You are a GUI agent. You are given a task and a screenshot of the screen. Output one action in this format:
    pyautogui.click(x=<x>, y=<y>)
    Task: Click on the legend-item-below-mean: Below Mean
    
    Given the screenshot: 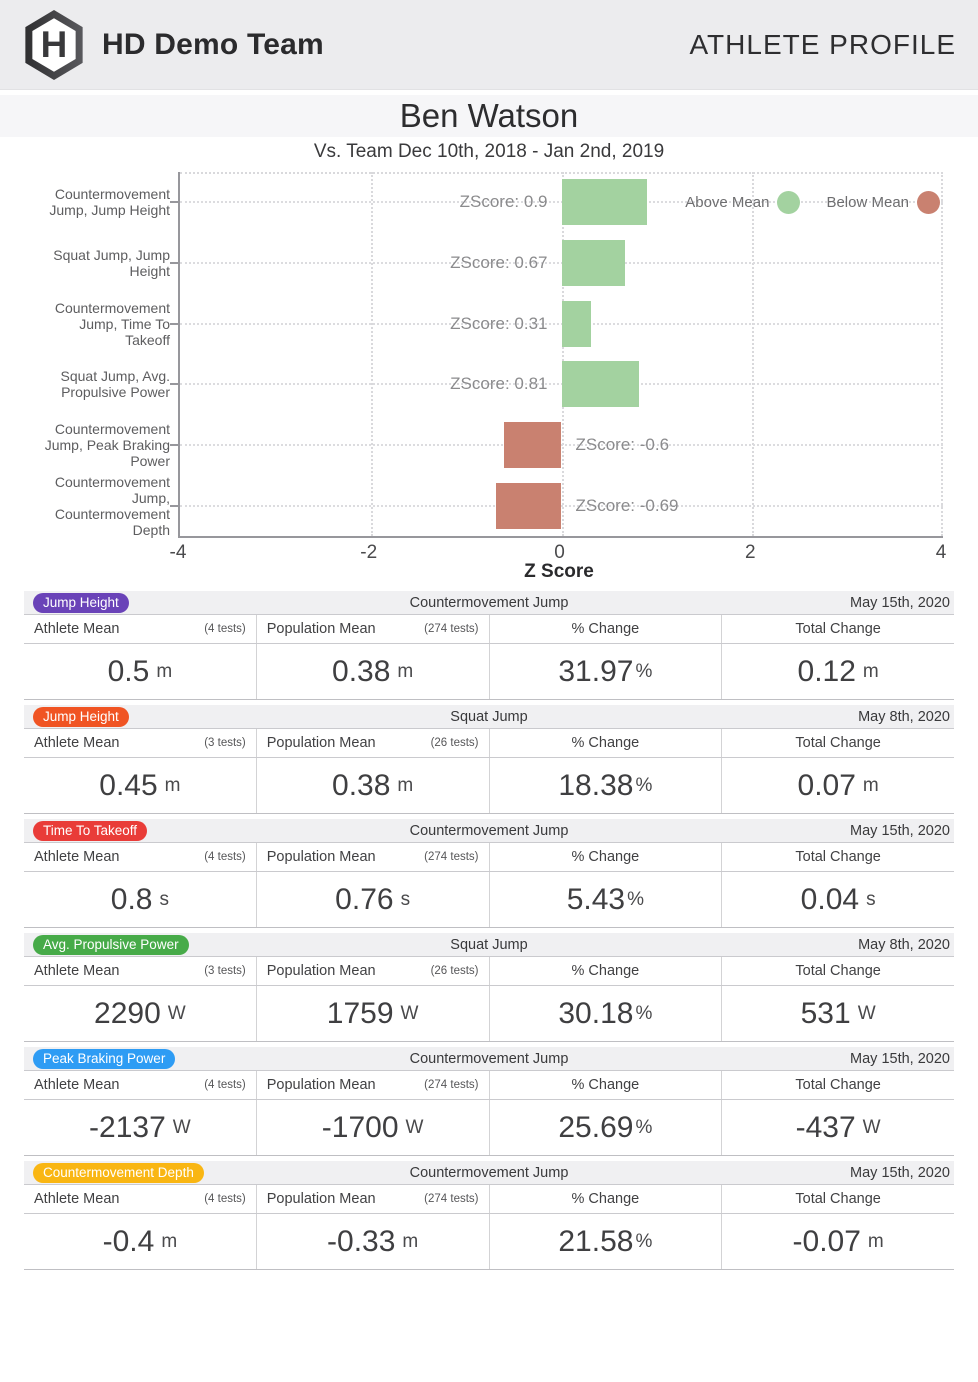 What is the action you would take?
    pyautogui.click(x=883, y=202)
    